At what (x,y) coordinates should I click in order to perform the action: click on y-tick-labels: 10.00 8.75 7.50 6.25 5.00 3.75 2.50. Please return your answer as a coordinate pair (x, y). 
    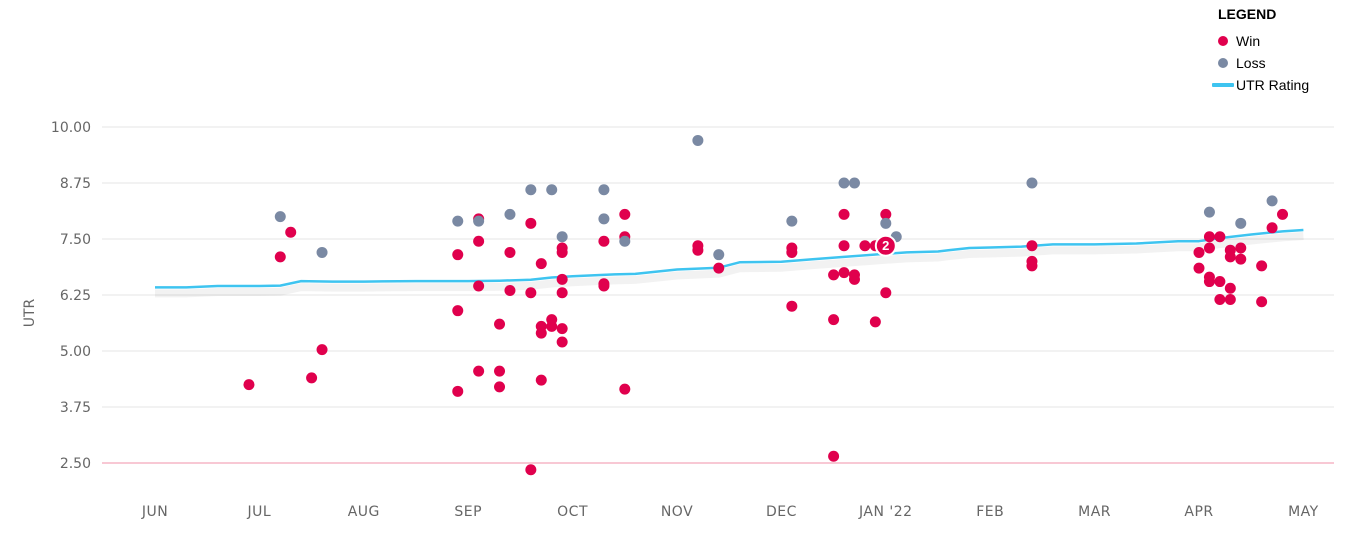
    Looking at the image, I should click on (71, 296).